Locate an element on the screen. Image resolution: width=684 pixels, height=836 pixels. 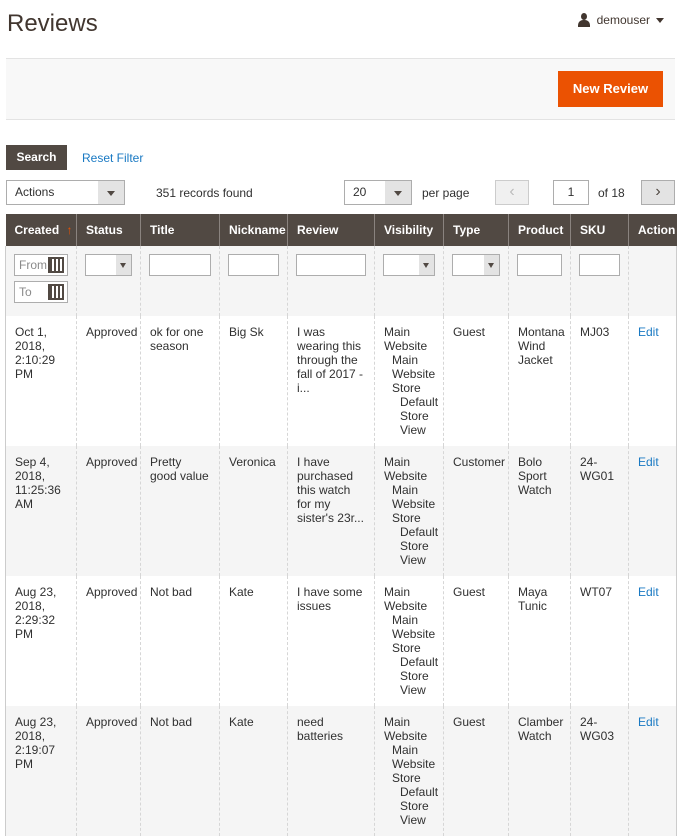
cell-created: Aug 23, 2018, 2:19:07 PM is located at coordinates (41, 771).